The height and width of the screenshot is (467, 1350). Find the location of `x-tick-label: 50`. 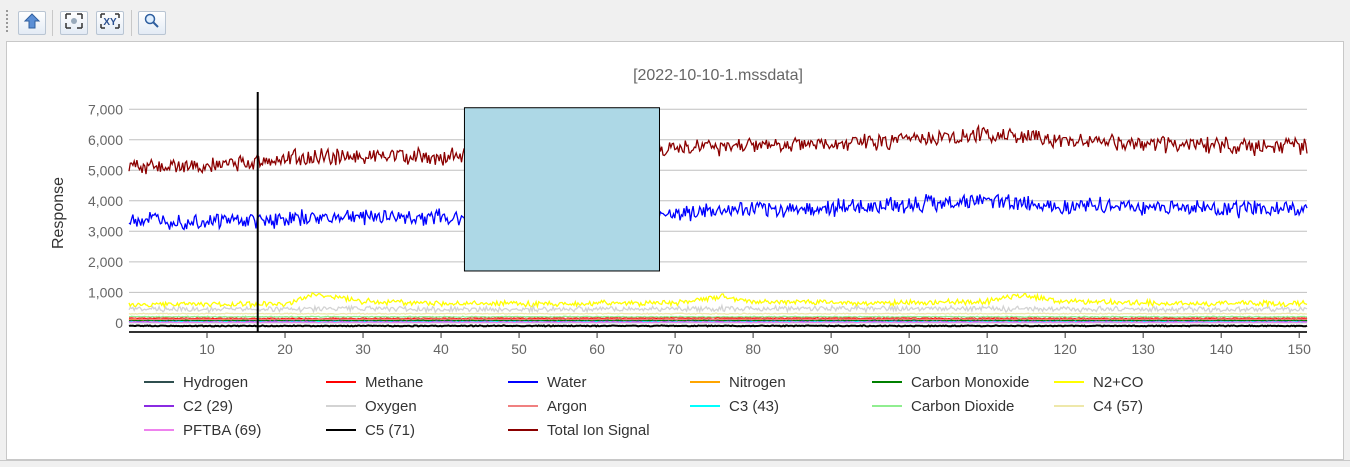

x-tick-label: 50 is located at coordinates (519, 349).